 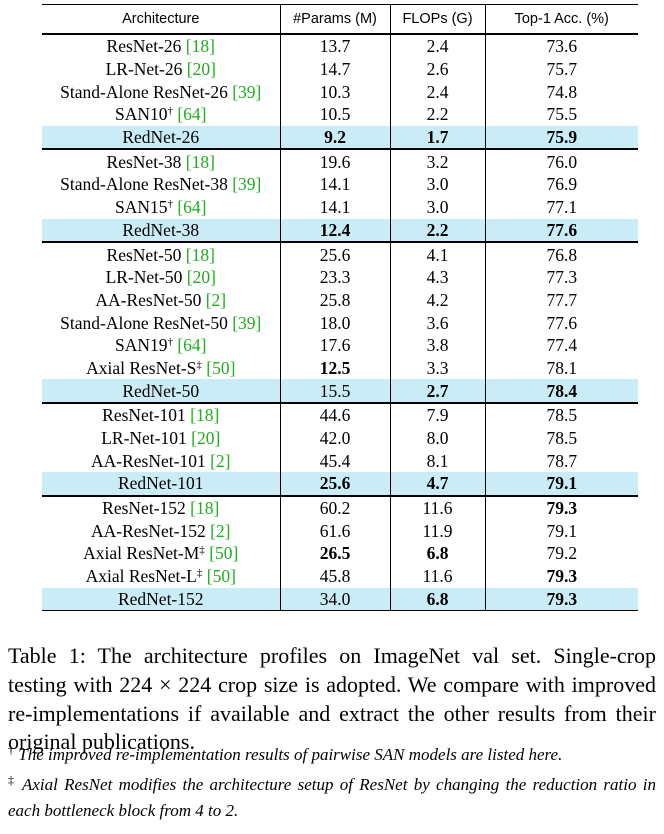 I want to click on cell-flops: 3.8, so click(x=438, y=345).